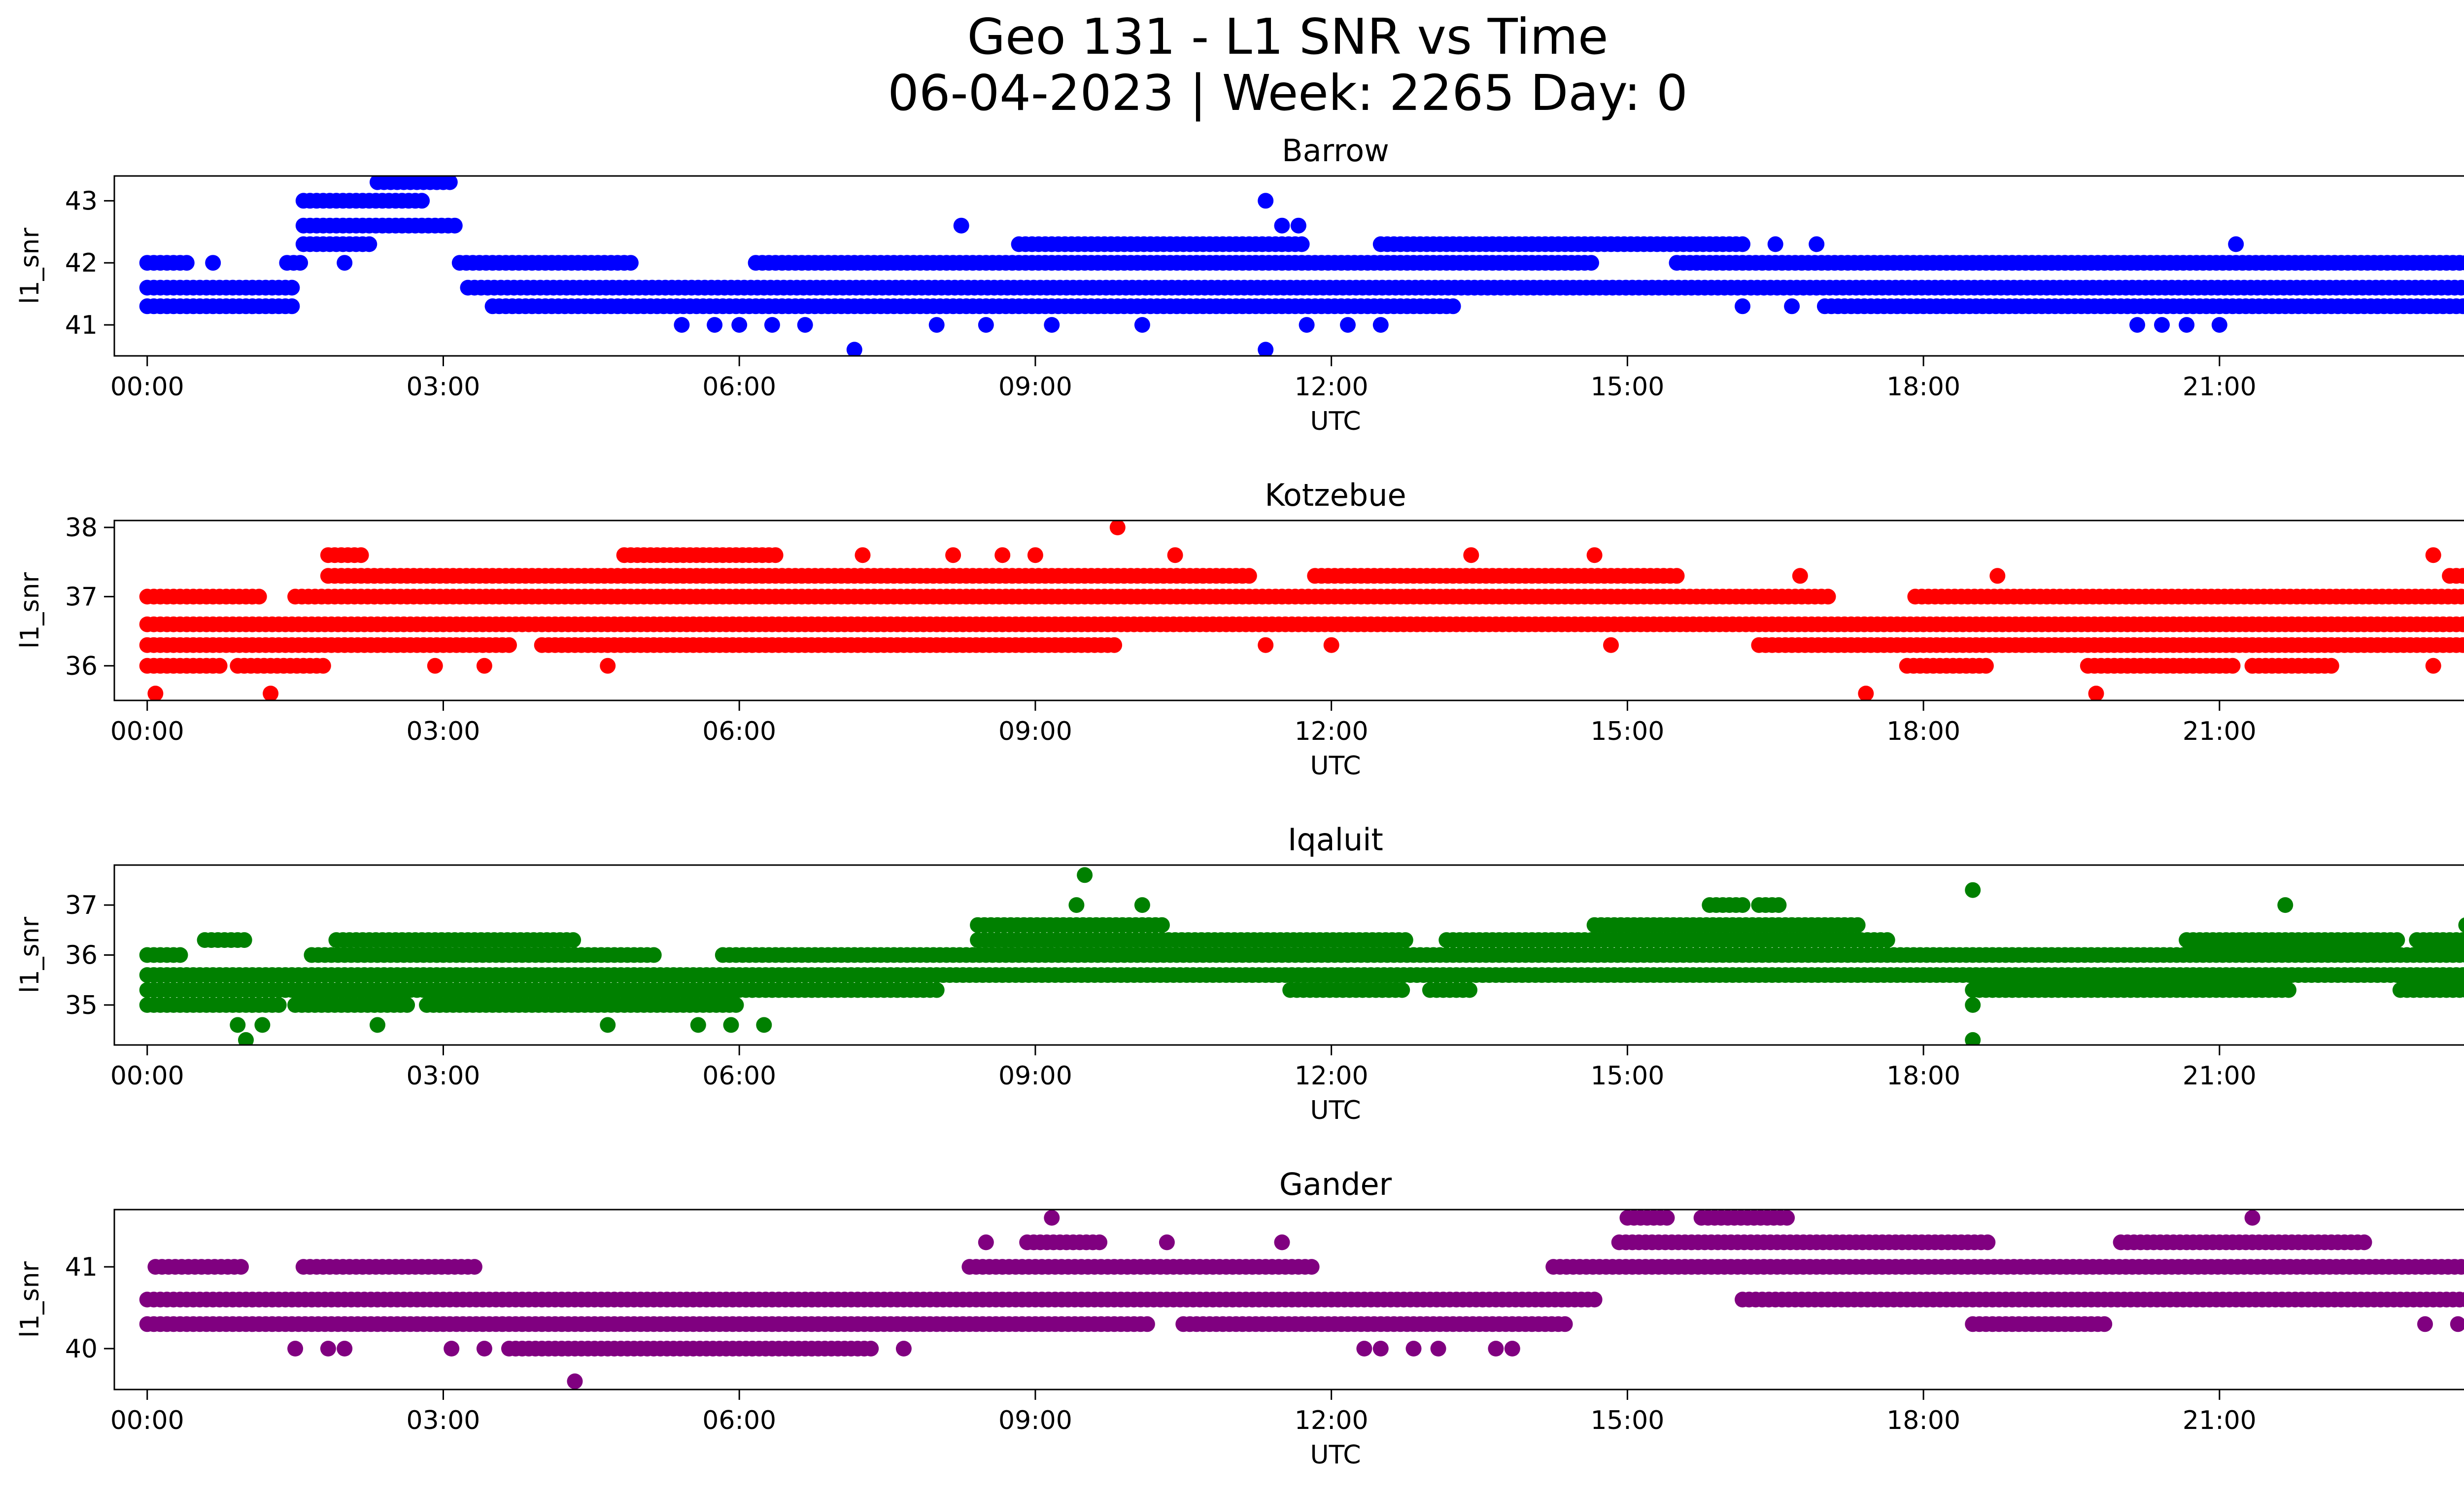 The height and width of the screenshot is (1495, 2464). Describe the element at coordinates (81, 325) in the screenshot. I see `y-tick-label: 41` at that location.